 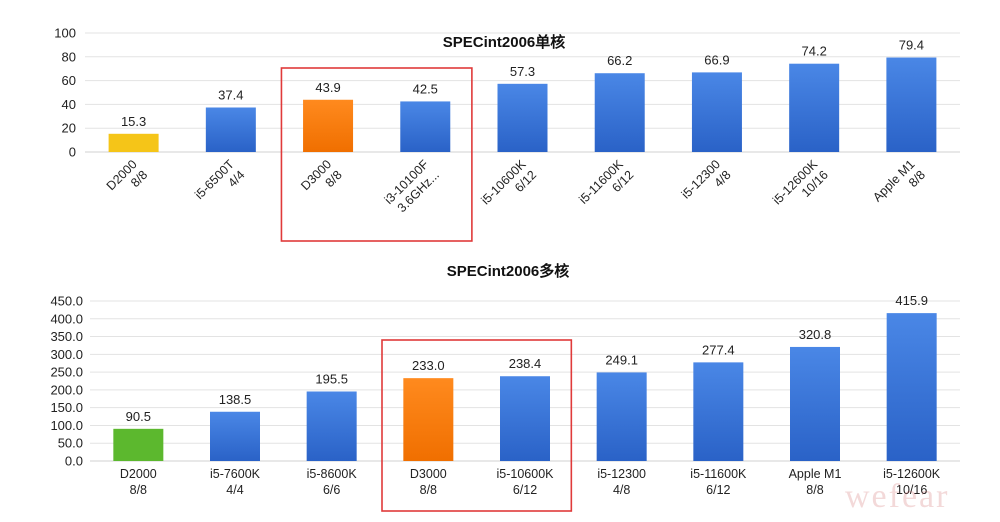 What do you see at coordinates (621, 490) in the screenshot?
I see `x-tick-label: 4/8` at bounding box center [621, 490].